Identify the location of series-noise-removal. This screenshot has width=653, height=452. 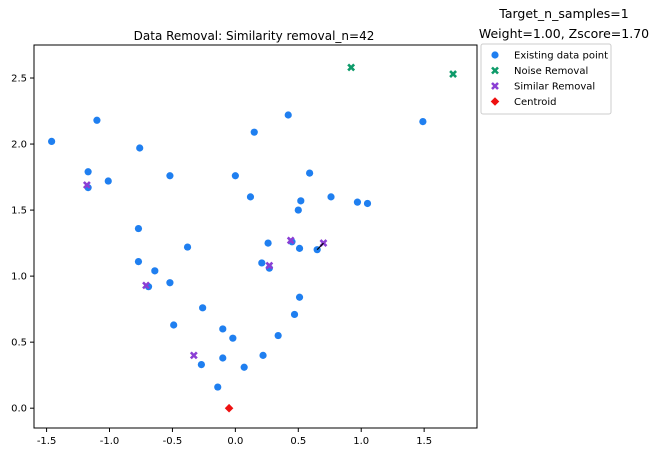
(402, 70).